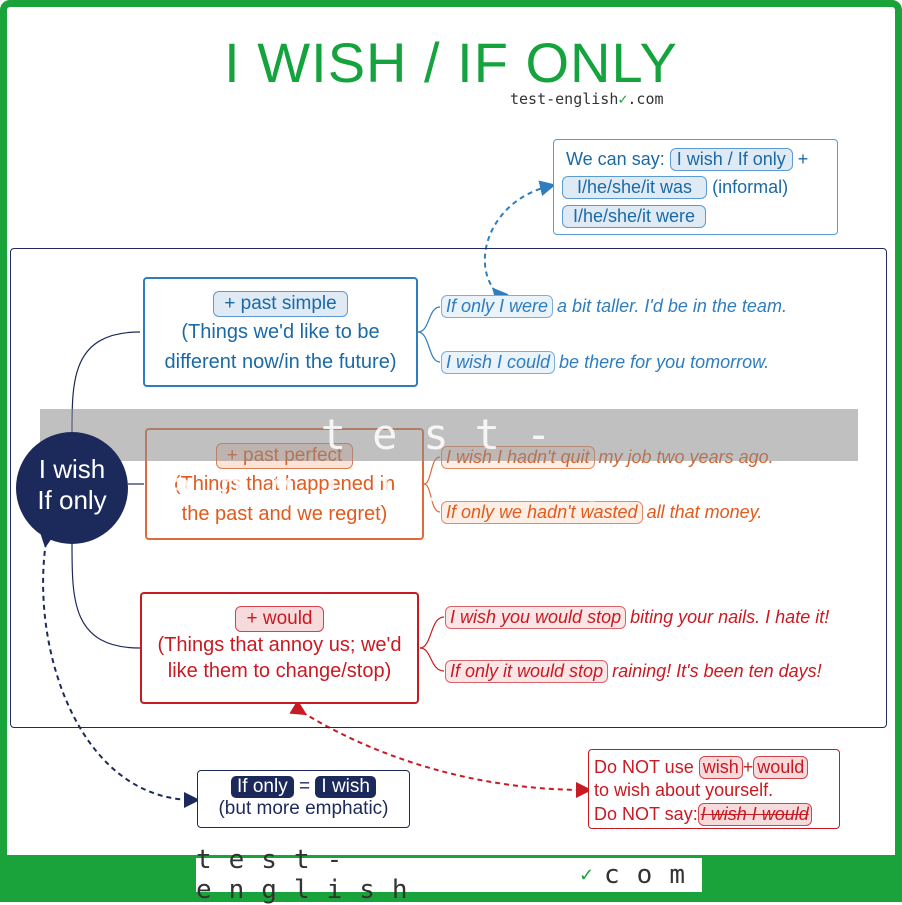 This screenshot has height=905, width=902. I want to click on note-emphatic: If only = I wish (but more emphatic), so click(303, 799).